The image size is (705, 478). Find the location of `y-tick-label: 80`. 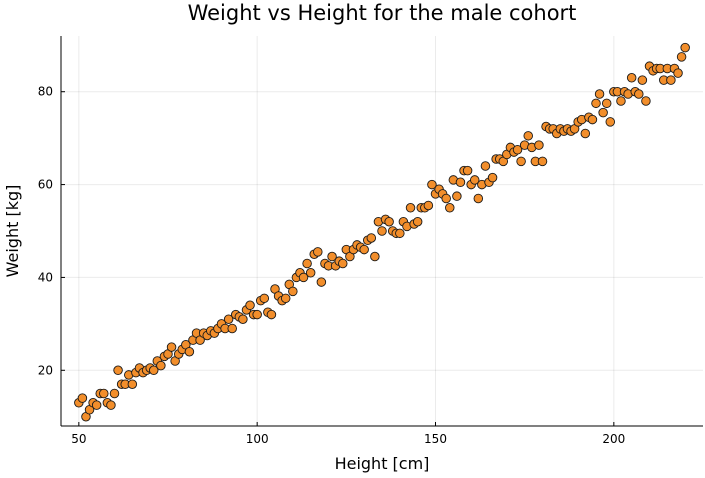

y-tick-label: 80 is located at coordinates (45, 92).